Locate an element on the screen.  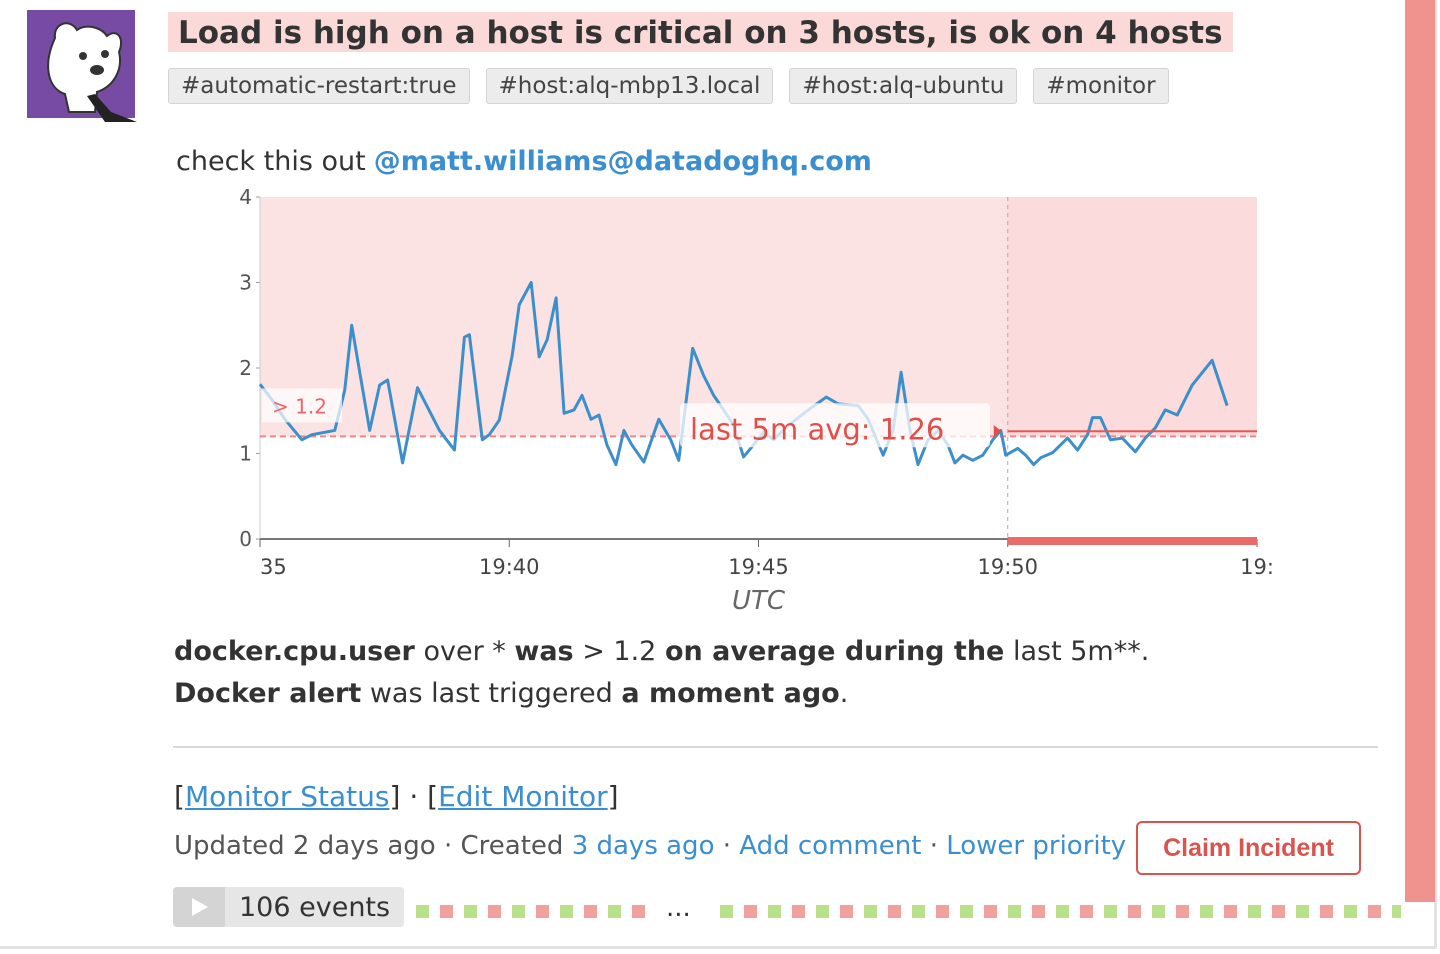
tag: #automatic-restart:true is located at coordinates (319, 86).